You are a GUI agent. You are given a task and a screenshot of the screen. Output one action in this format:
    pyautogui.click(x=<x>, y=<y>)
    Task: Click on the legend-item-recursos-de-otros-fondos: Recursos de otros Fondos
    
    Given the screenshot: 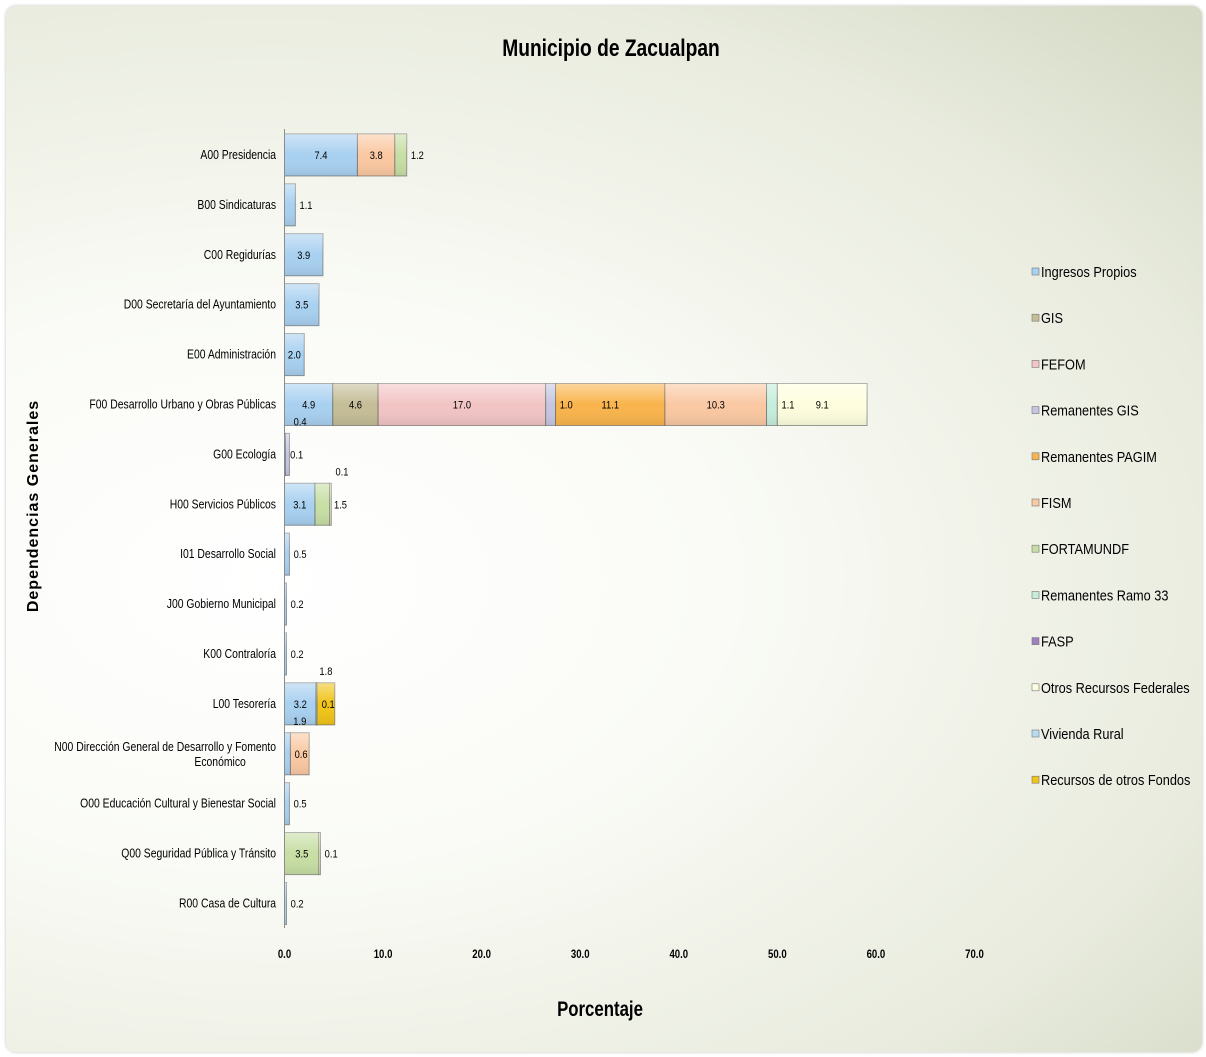 What is the action you would take?
    pyautogui.click(x=1110, y=779)
    